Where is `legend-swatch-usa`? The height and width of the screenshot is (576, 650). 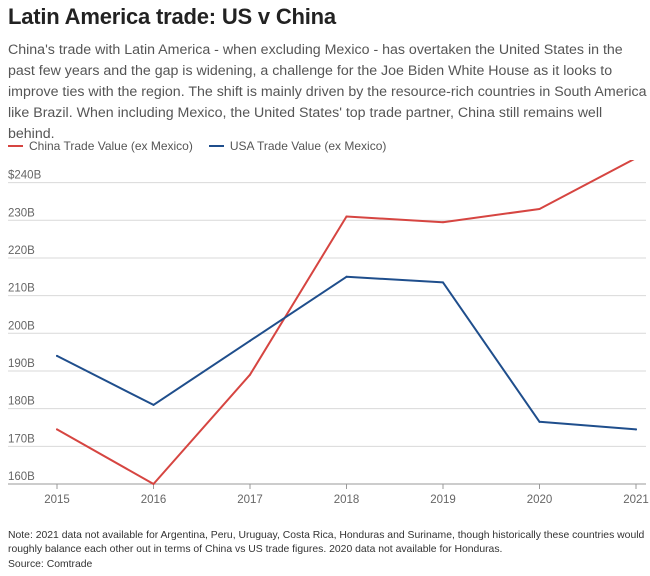 legend-swatch-usa is located at coordinates (216, 146).